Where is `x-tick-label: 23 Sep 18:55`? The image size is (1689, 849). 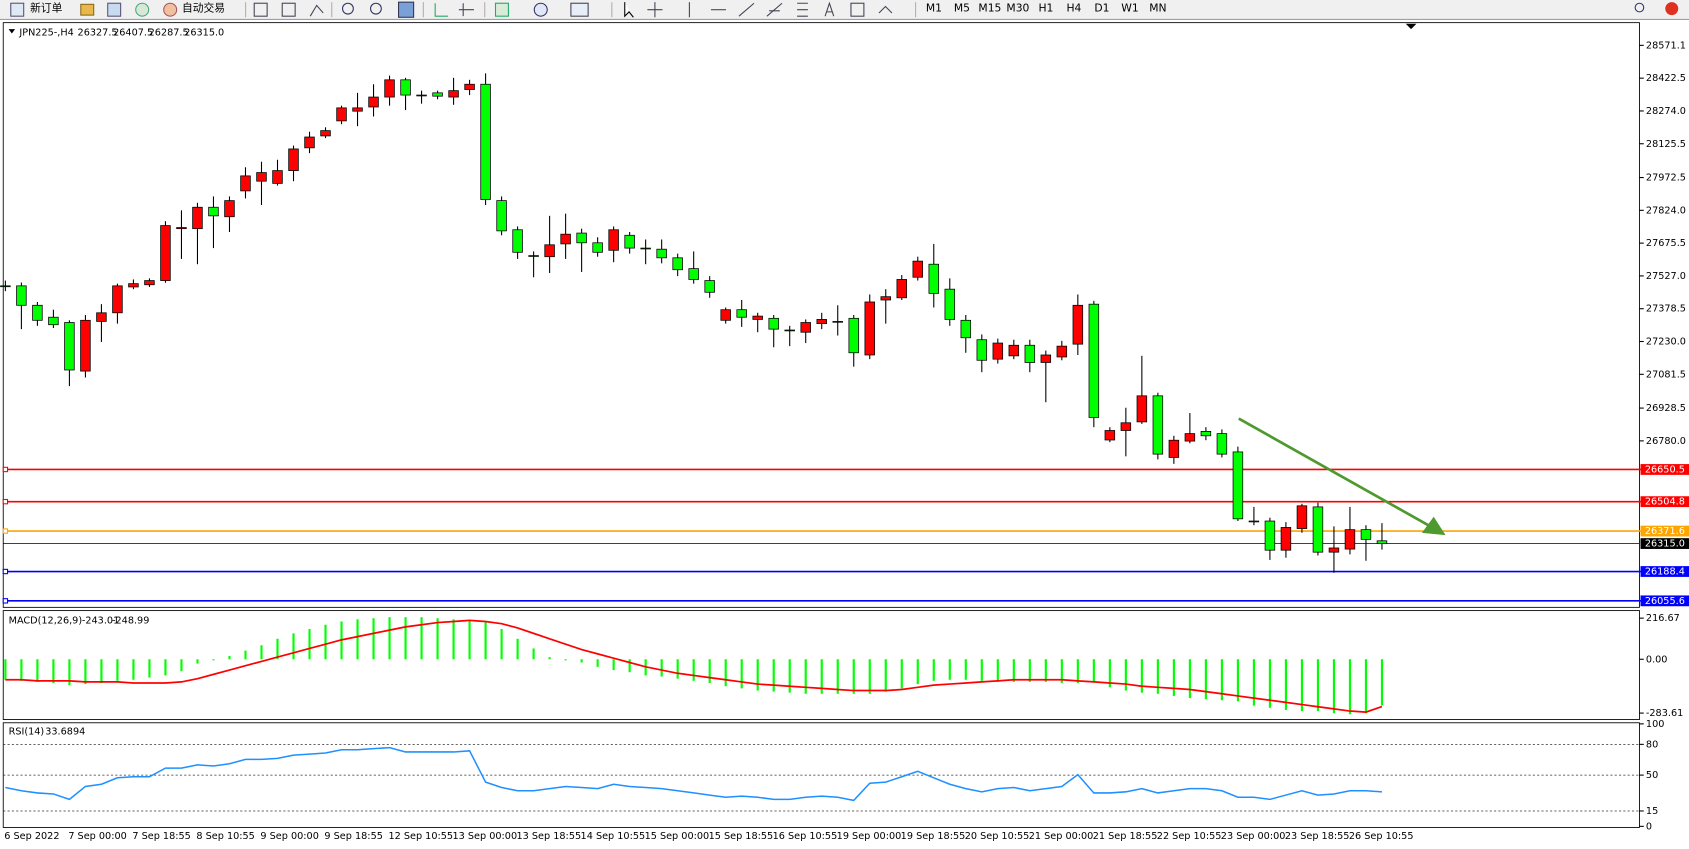
x-tick-label: 23 Sep 18:55 is located at coordinates (1317, 836).